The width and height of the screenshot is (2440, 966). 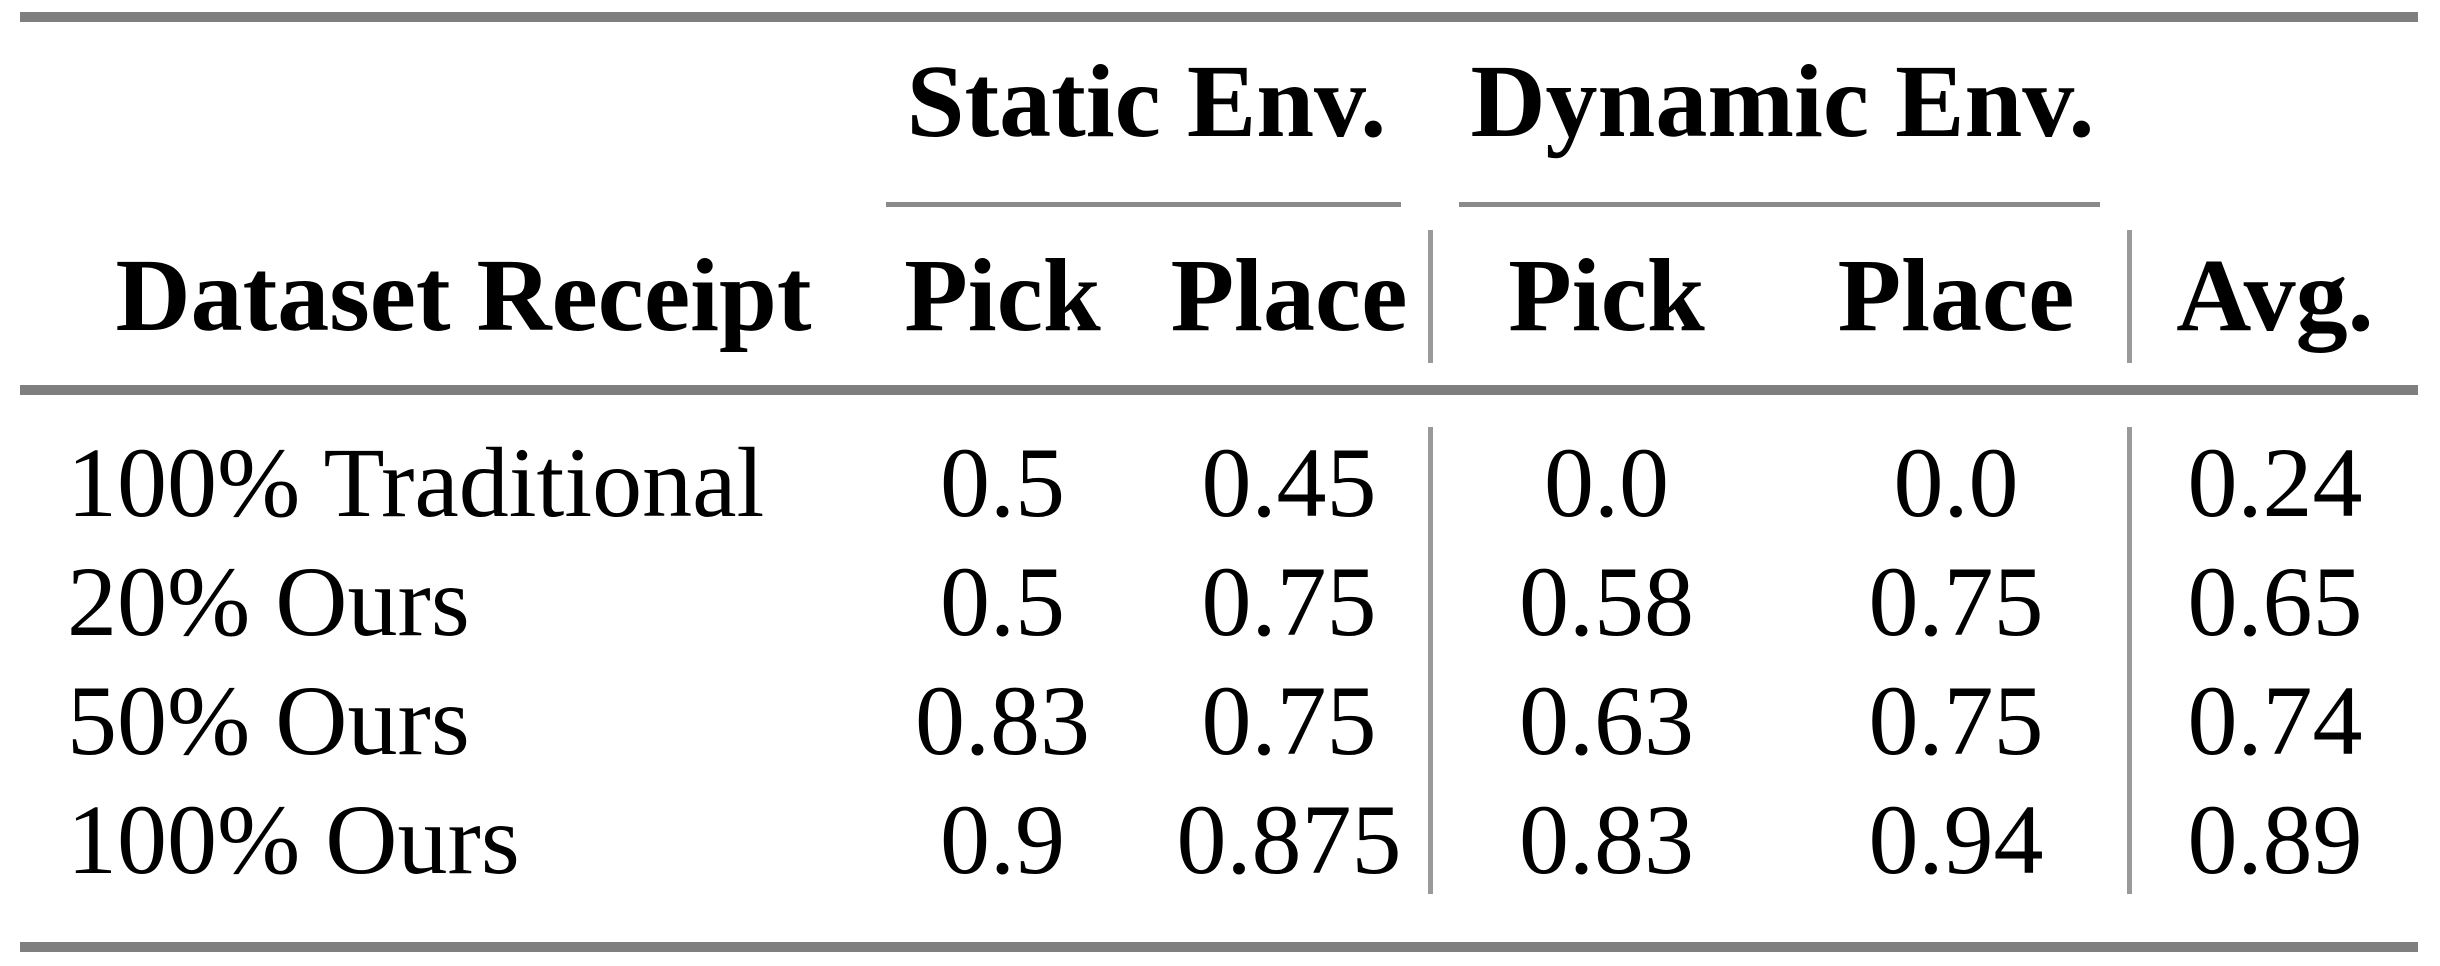 What do you see at coordinates (1143, 204) in the screenshot?
I see `static-env-underline` at bounding box center [1143, 204].